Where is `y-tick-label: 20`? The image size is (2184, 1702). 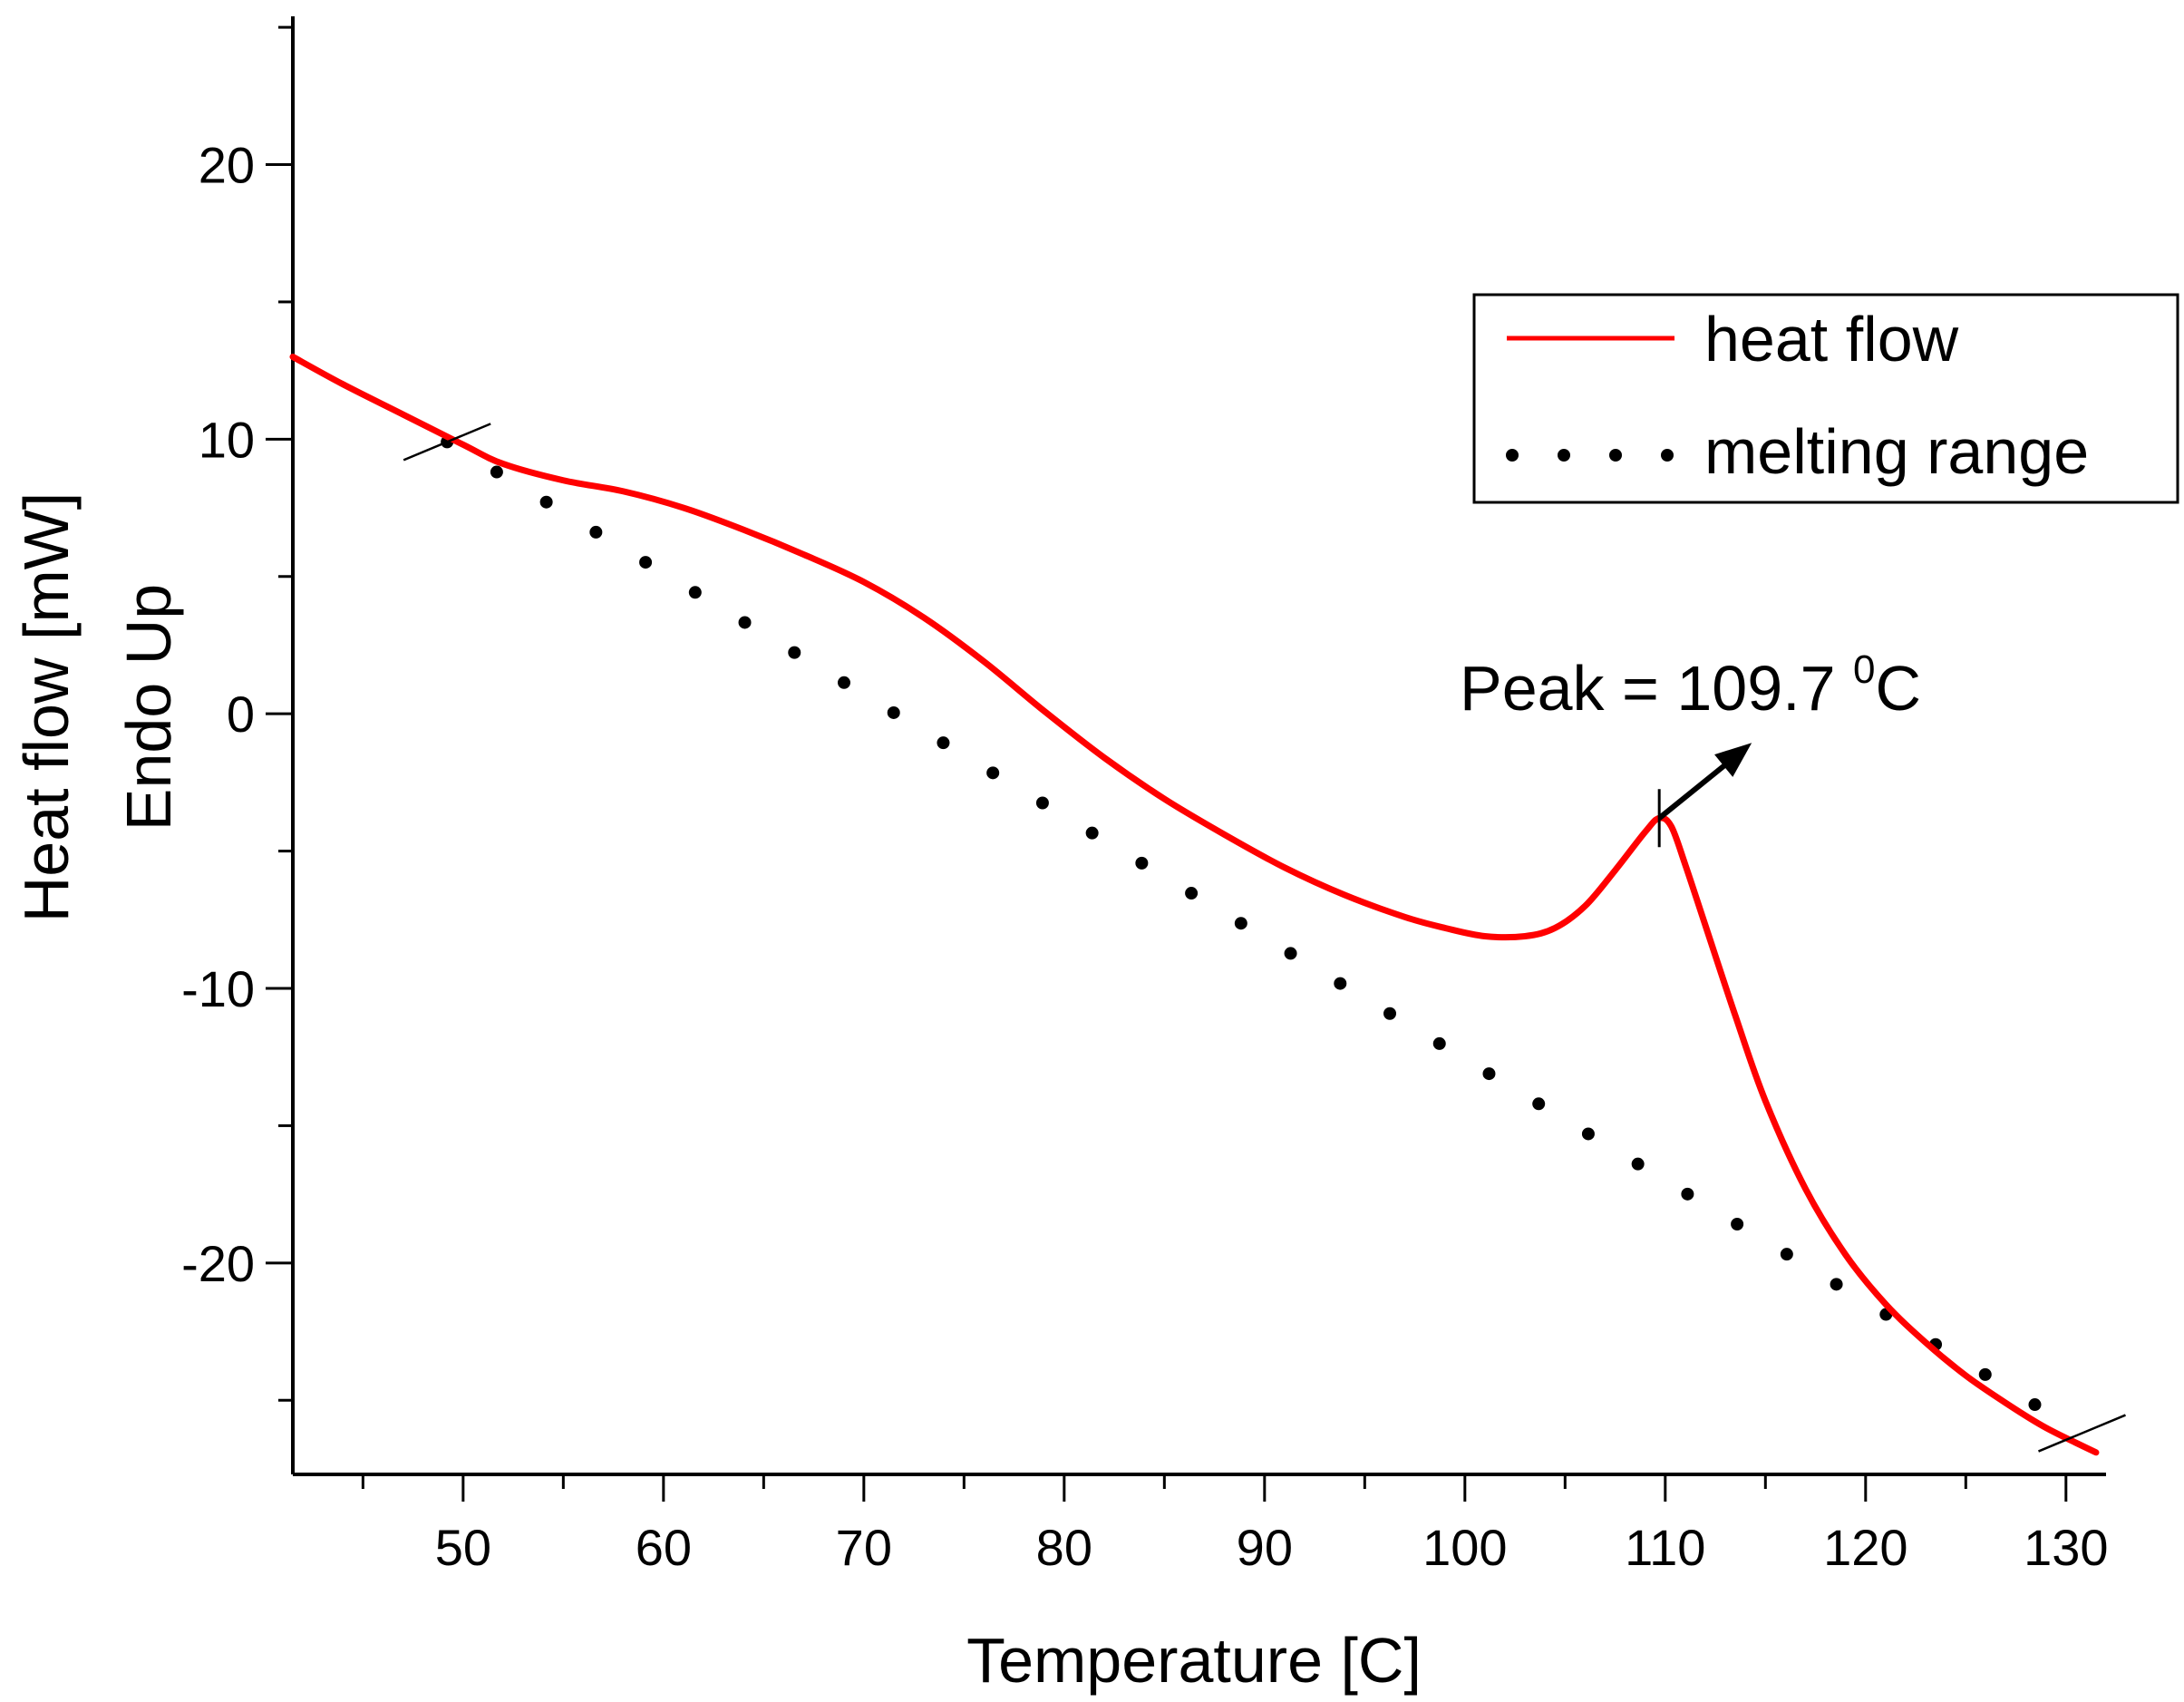
y-tick-label: 20 is located at coordinates (227, 165).